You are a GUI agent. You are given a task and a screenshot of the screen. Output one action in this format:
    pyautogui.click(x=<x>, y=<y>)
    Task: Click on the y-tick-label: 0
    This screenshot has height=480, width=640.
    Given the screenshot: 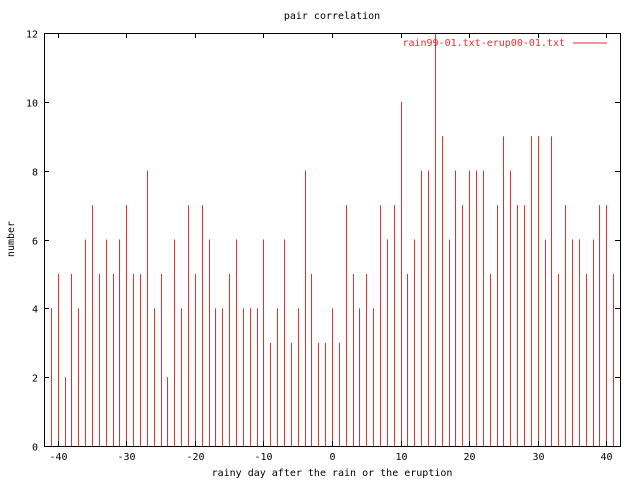 What is the action you would take?
    pyautogui.click(x=35, y=448)
    